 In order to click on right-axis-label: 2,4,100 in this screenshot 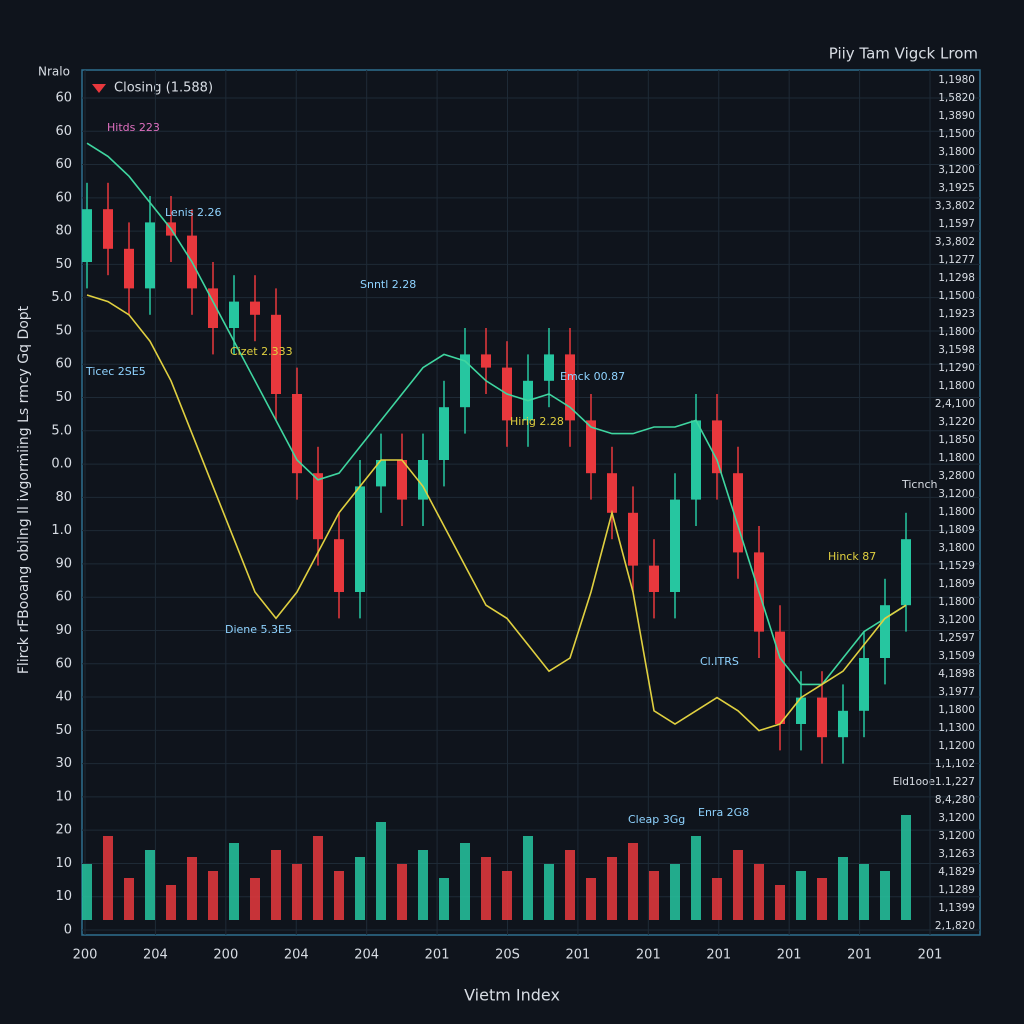, I will do `click(955, 404)`.